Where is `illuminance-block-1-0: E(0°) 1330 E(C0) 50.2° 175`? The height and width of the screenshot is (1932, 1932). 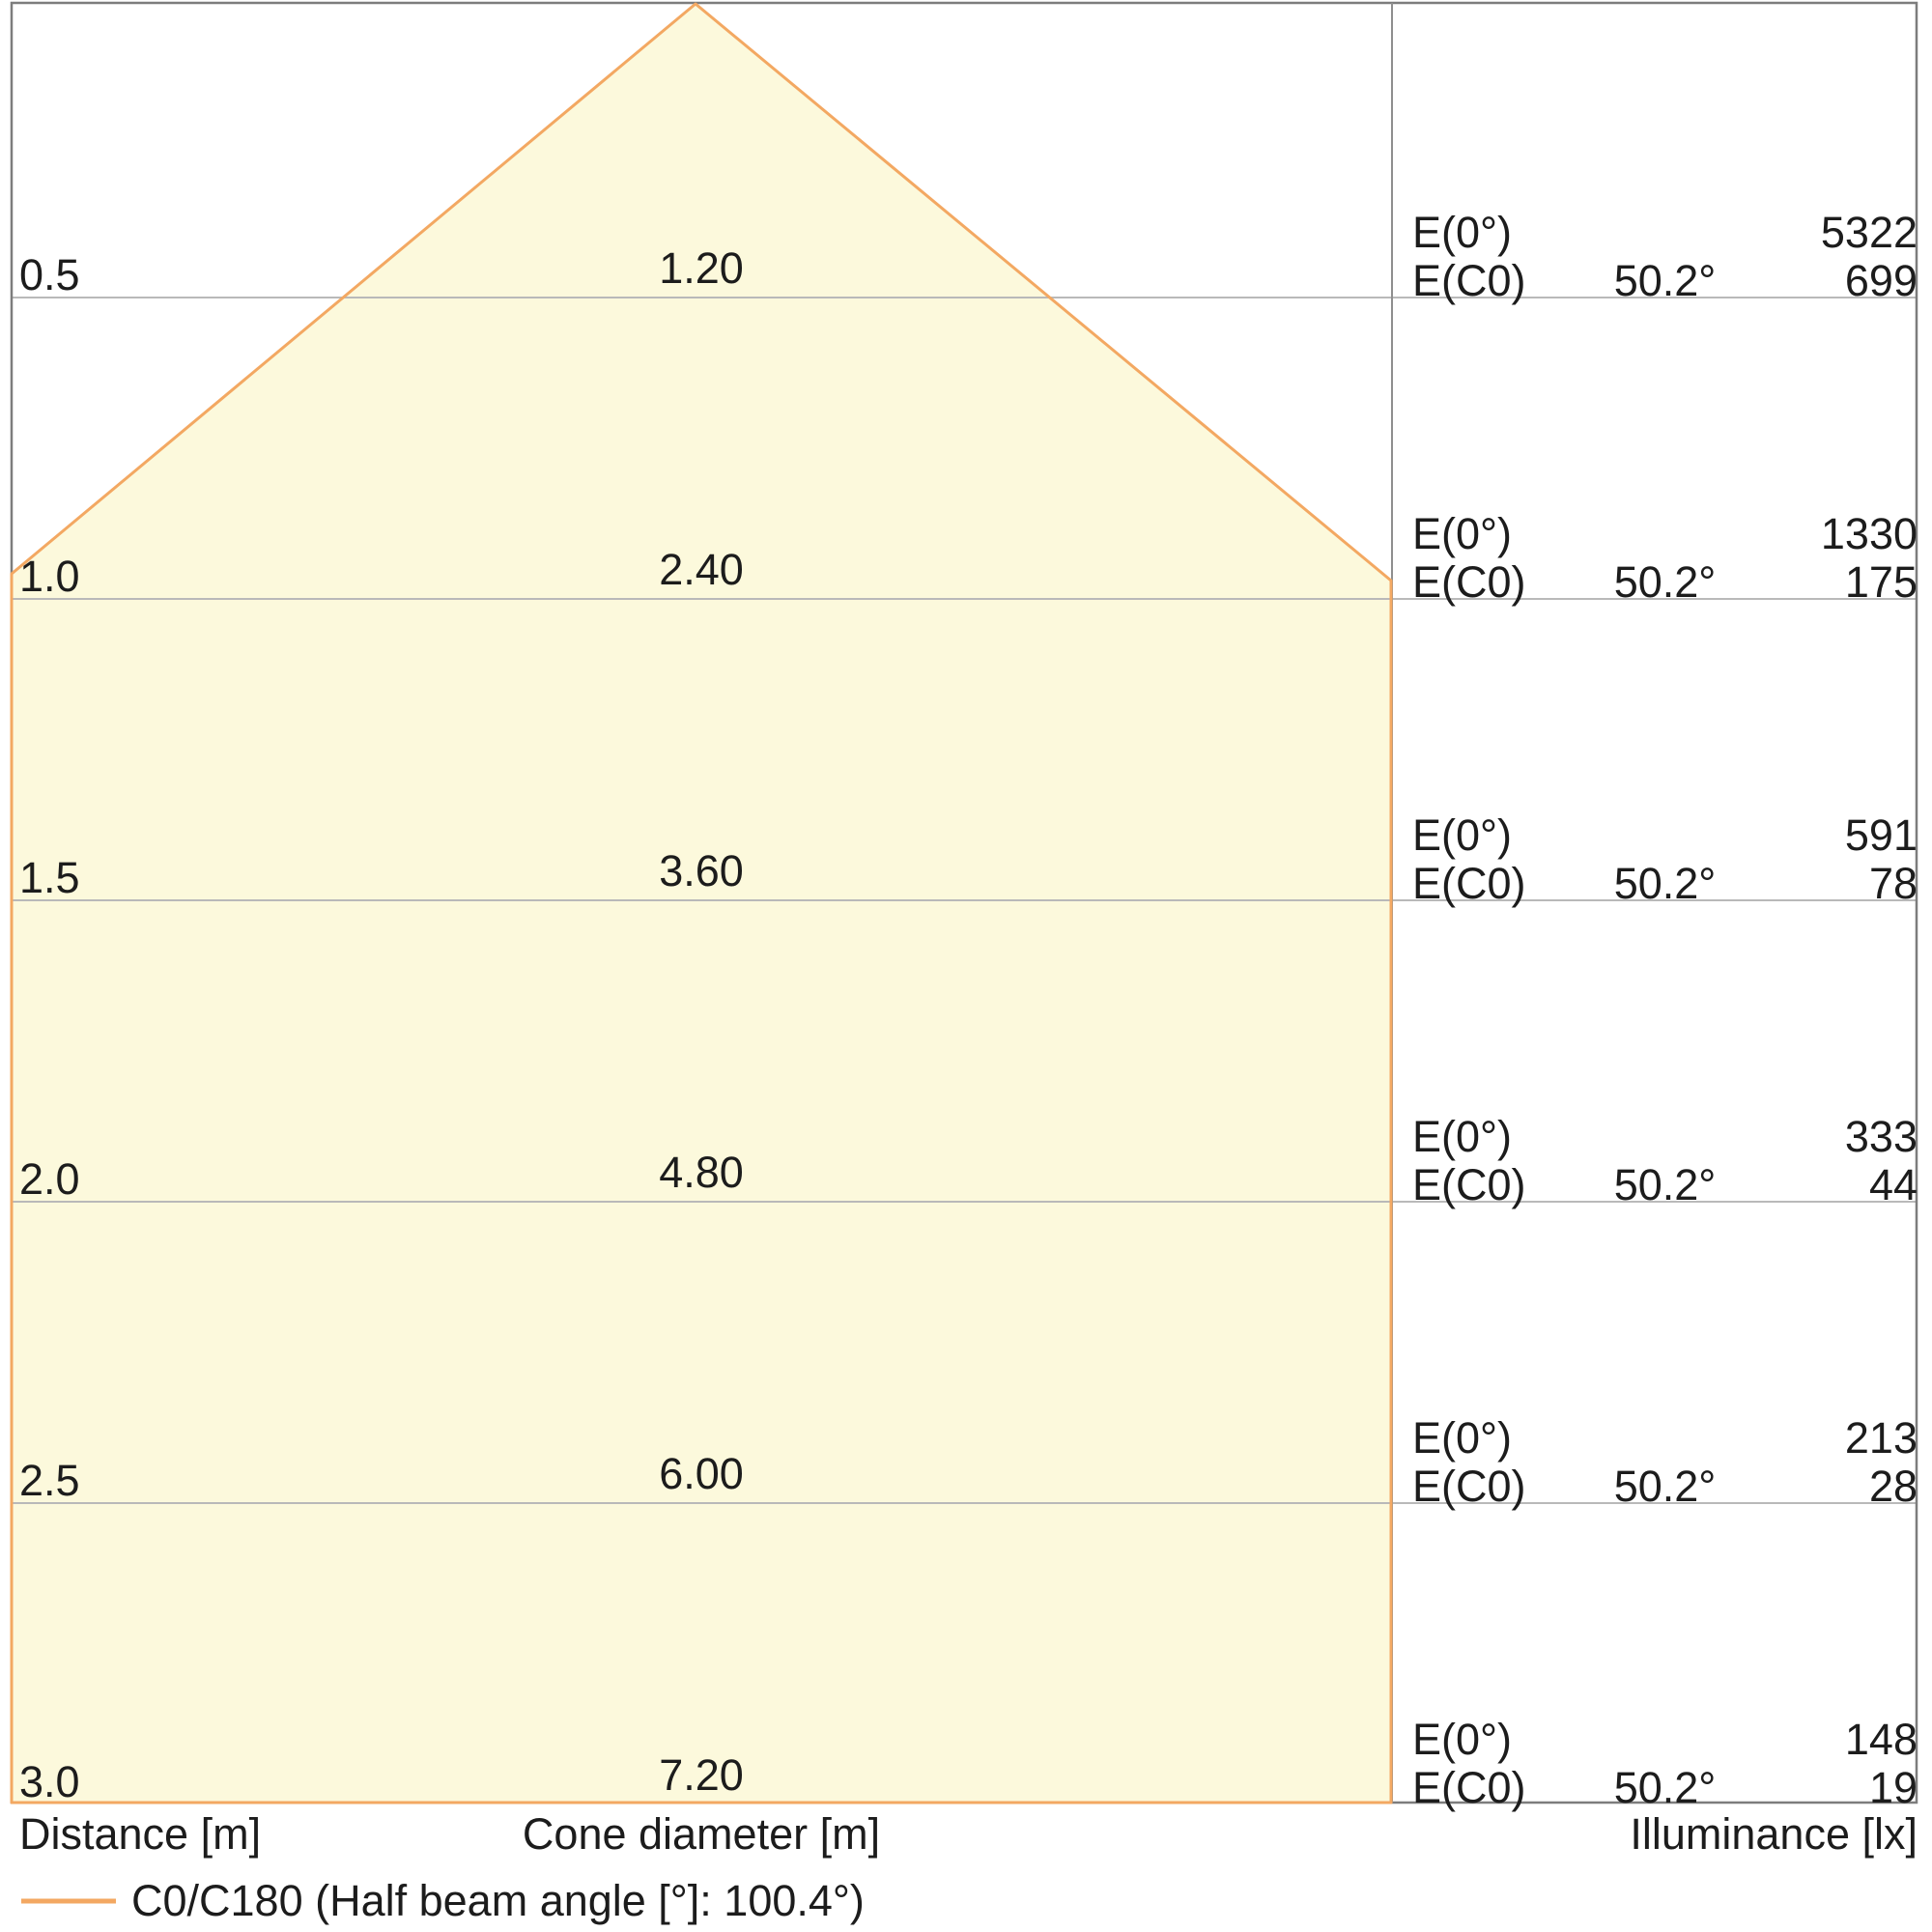
illuminance-block-1-0: E(0°) 1330 E(C0) 50.2° 175 is located at coordinates (1665, 558).